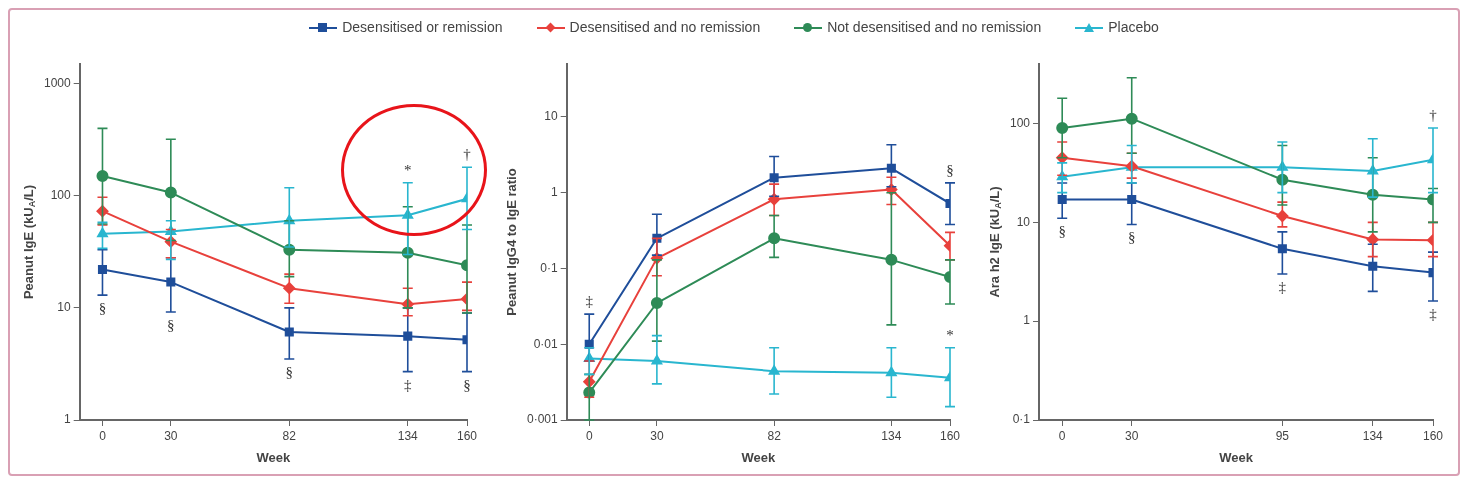 Image resolution: width=1470 pixels, height=500 pixels. What do you see at coordinates (1133, 27) in the screenshot?
I see `legend-label: Placebo` at bounding box center [1133, 27].